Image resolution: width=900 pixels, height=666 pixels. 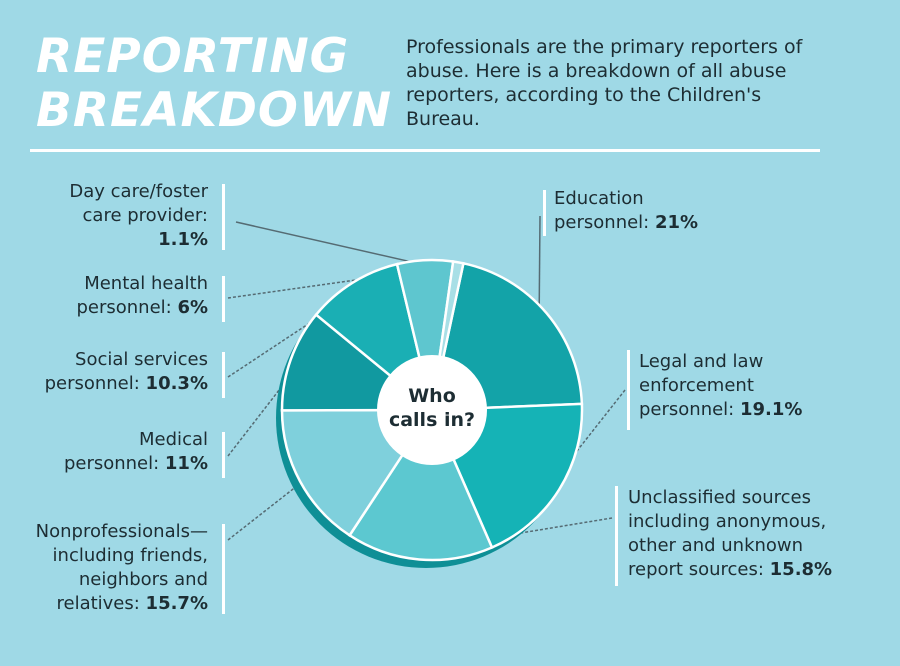 I want to click on label-education-value: 21%, so click(x=676, y=222).